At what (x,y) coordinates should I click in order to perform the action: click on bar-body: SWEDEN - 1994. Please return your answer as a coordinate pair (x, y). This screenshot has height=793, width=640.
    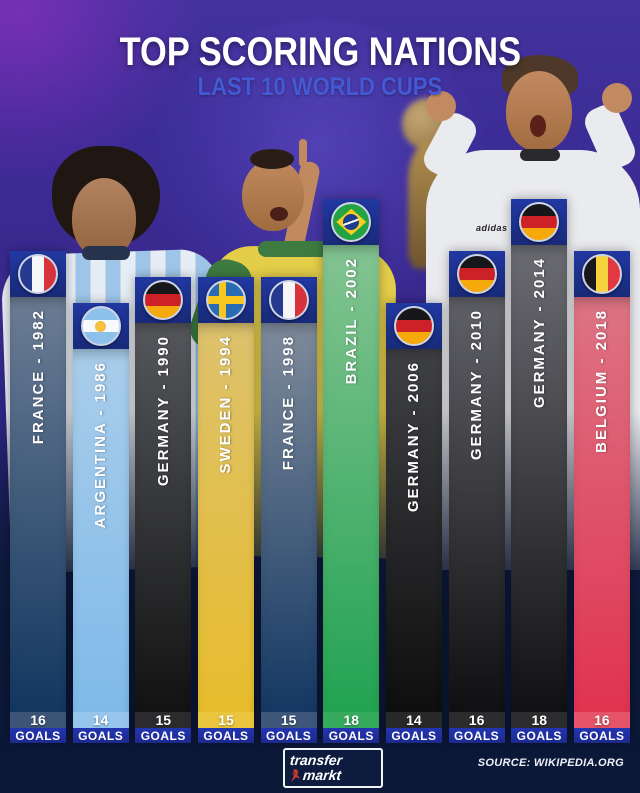
    Looking at the image, I should click on (225, 517).